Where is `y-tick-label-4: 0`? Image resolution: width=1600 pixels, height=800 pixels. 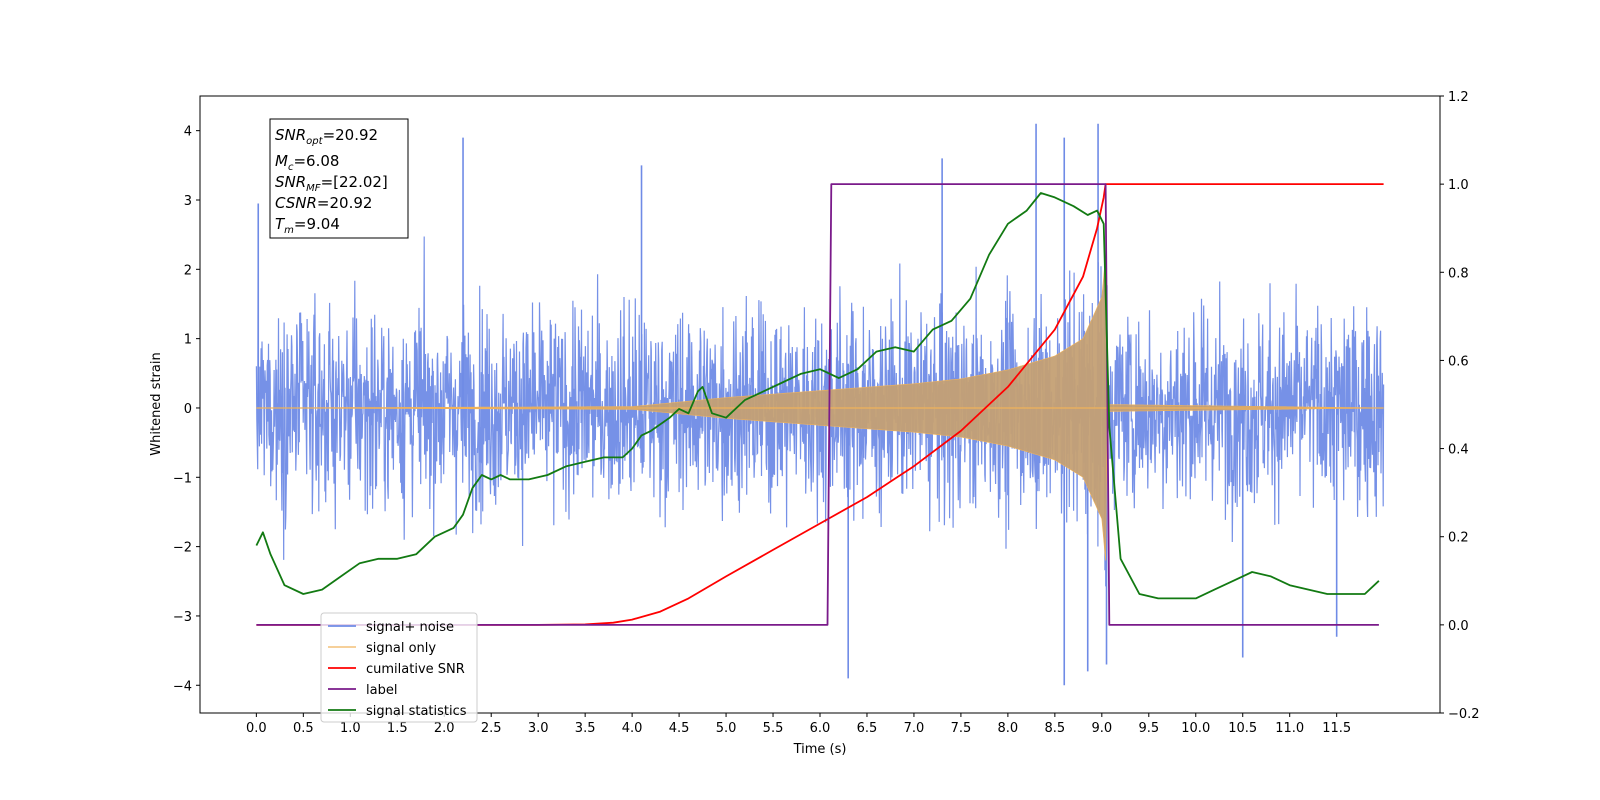 y-tick-label-4: 0 is located at coordinates (188, 409).